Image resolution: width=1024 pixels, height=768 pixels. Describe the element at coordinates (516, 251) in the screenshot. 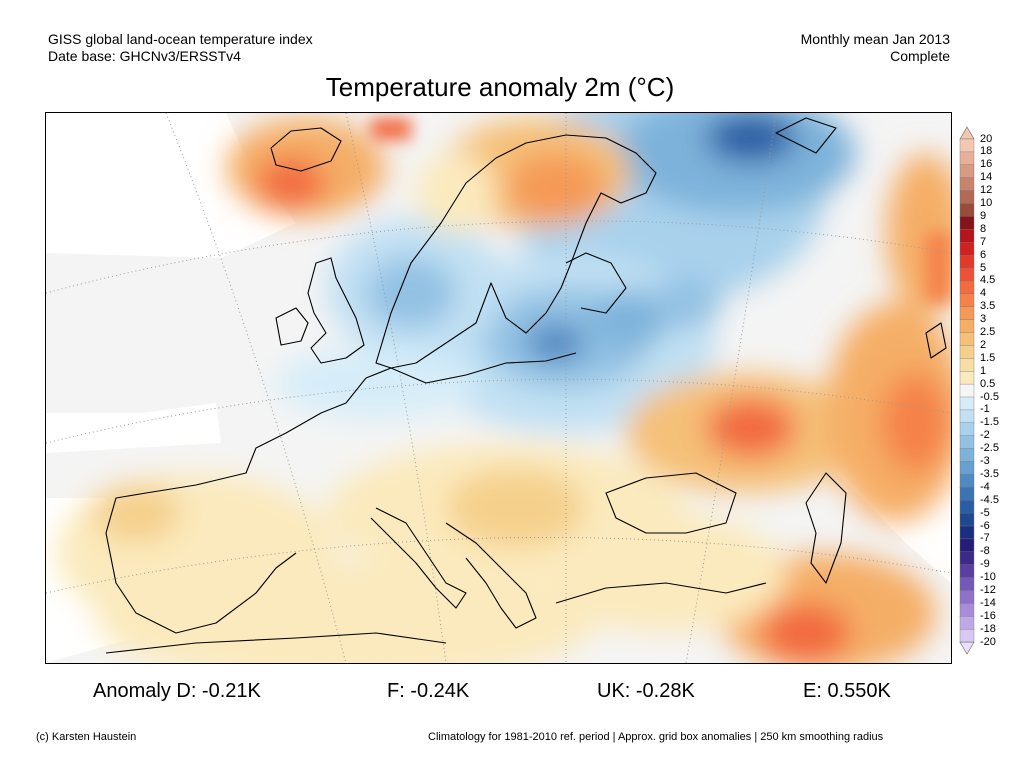

I see `scandinavia-coast` at that location.